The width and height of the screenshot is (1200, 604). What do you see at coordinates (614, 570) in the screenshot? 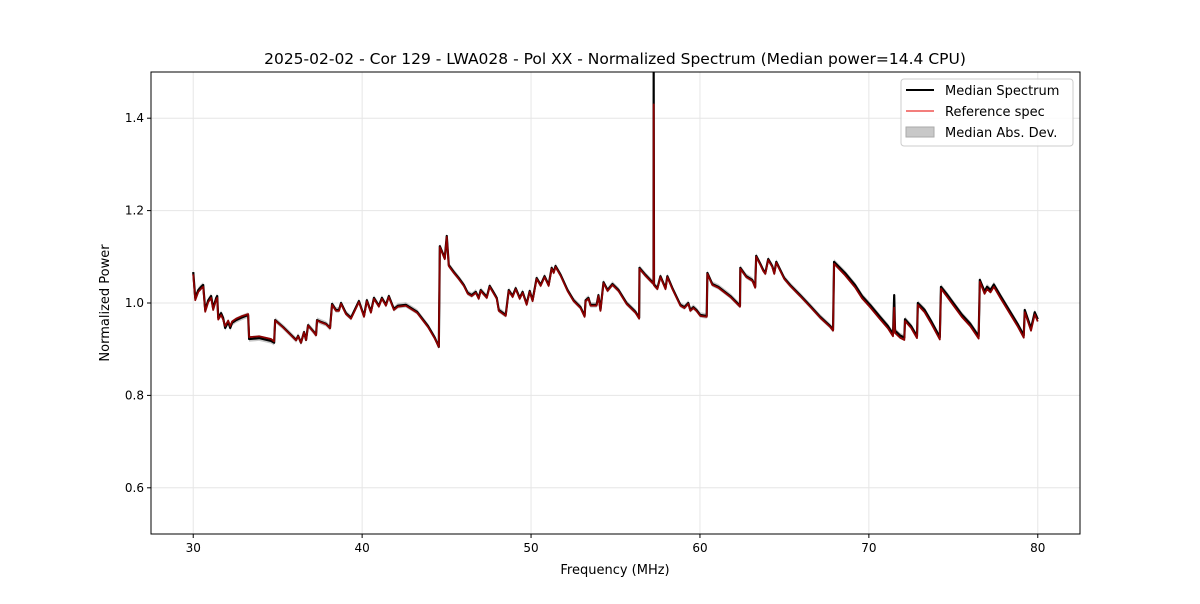
I see `x-axis-label: Frequency (MHz)` at bounding box center [614, 570].